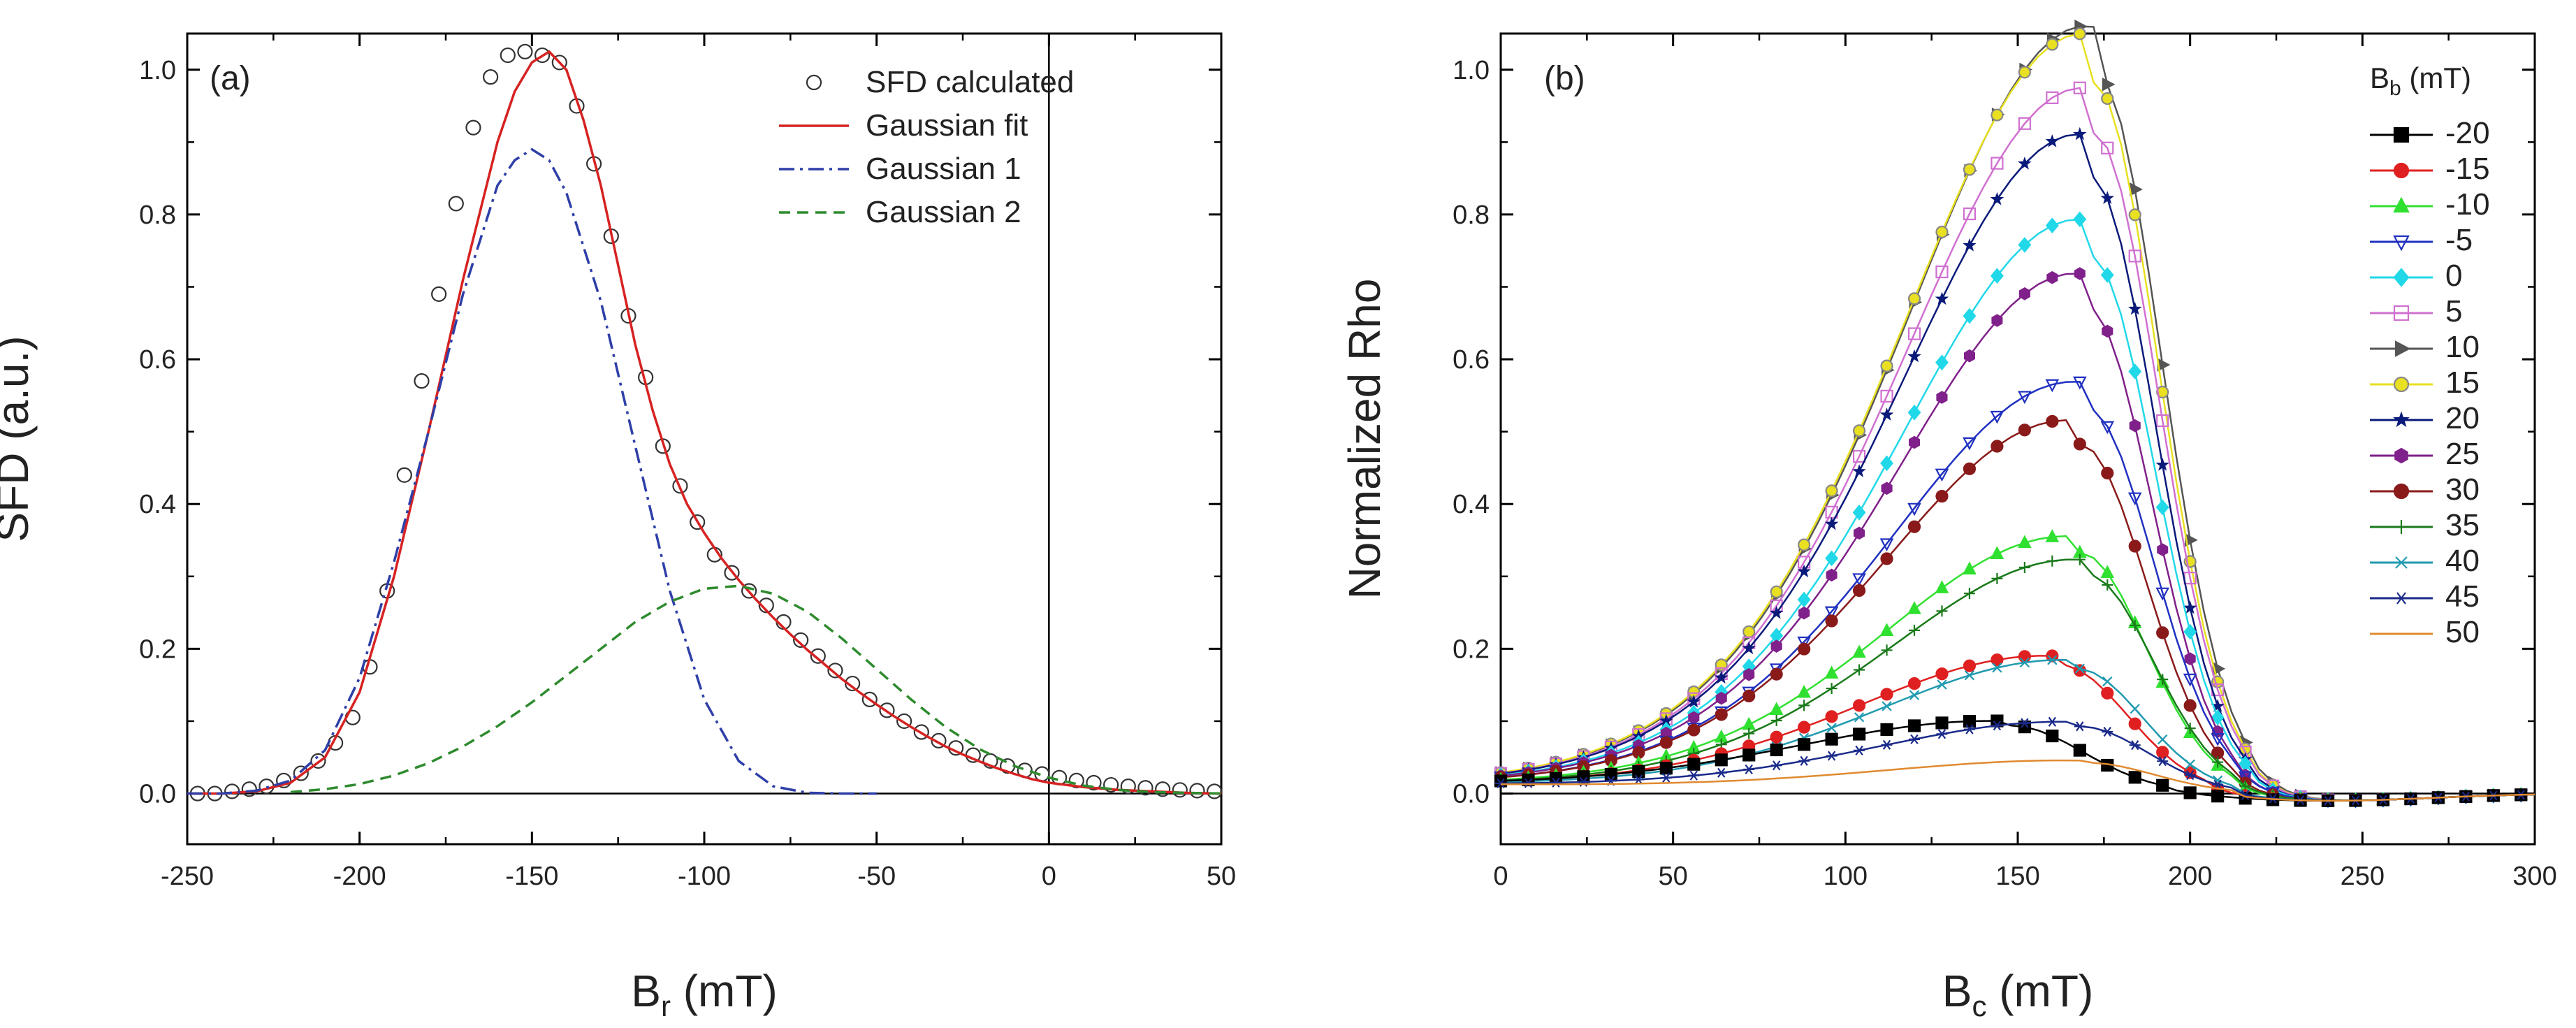 This screenshot has width=2576, height=1028. I want to click on legend-label: 40, so click(2462, 561).